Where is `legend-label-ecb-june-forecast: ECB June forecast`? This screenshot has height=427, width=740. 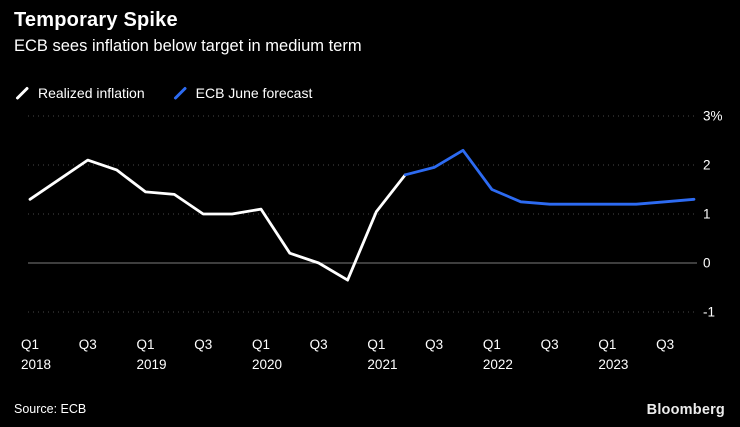 legend-label-ecb-june-forecast: ECB June forecast is located at coordinates (254, 93).